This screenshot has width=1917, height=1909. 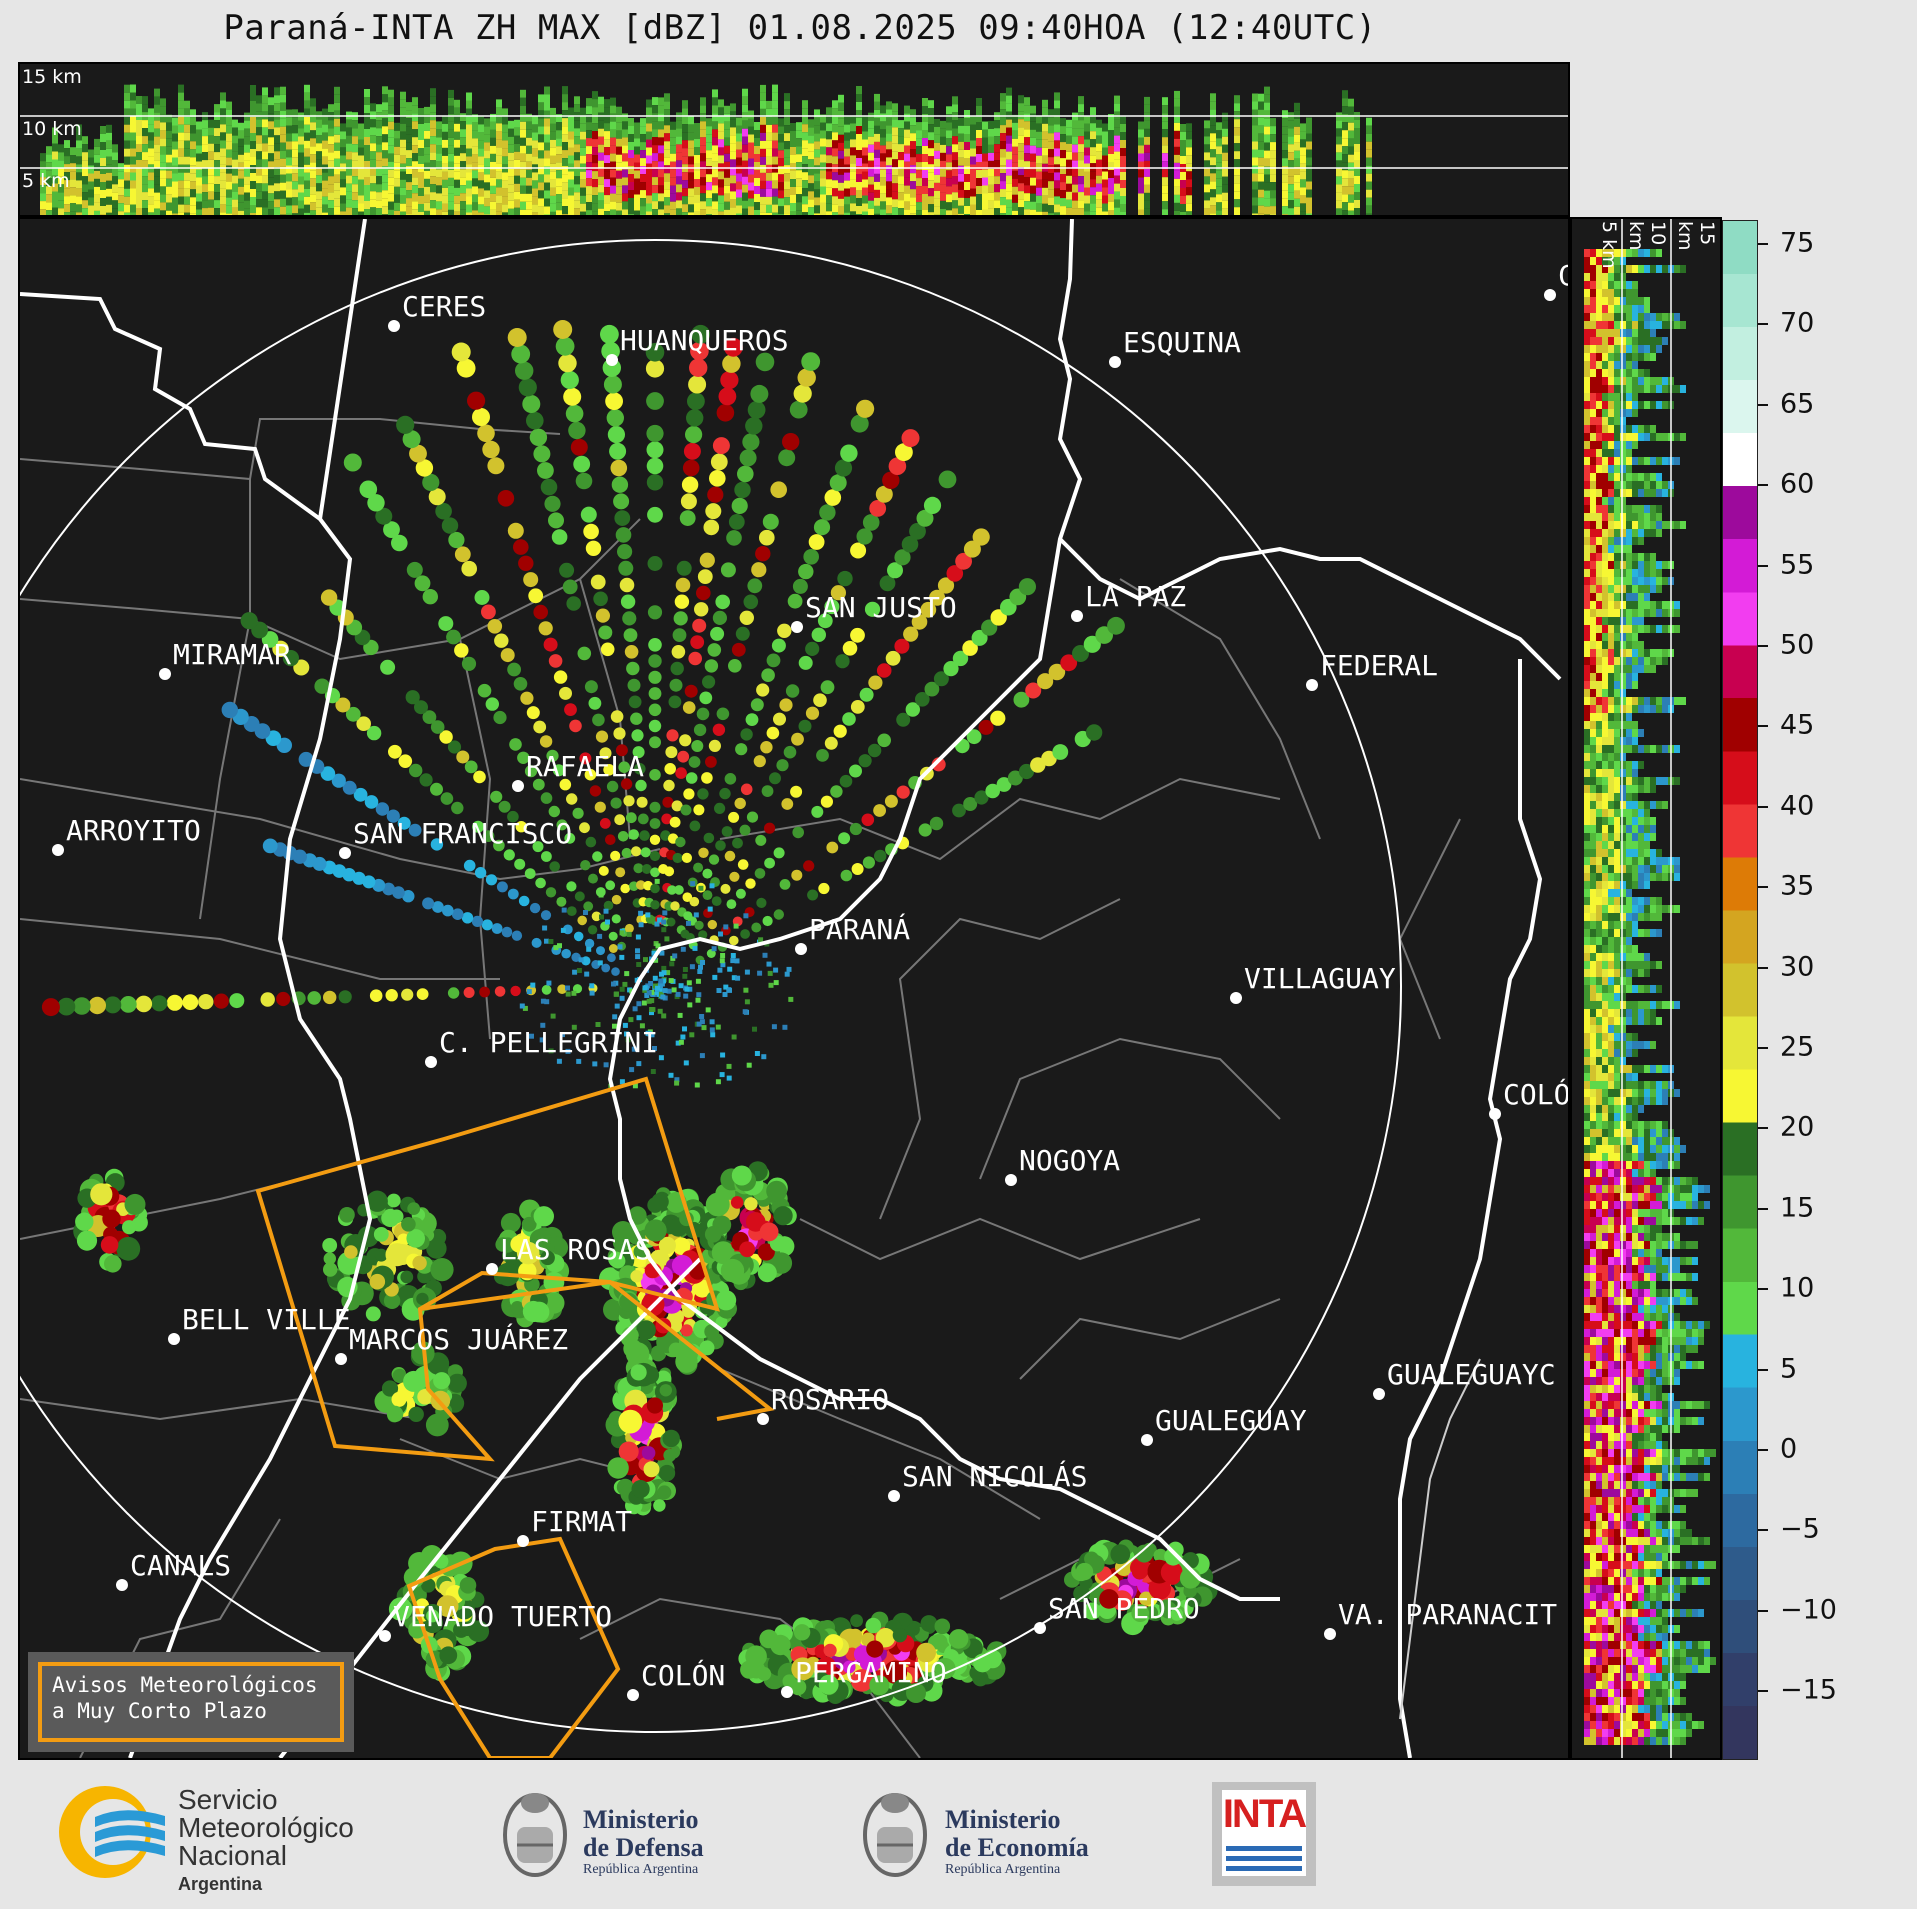 I want to click on city-marker: SAN NICOLÁS, so click(x=987, y=1480).